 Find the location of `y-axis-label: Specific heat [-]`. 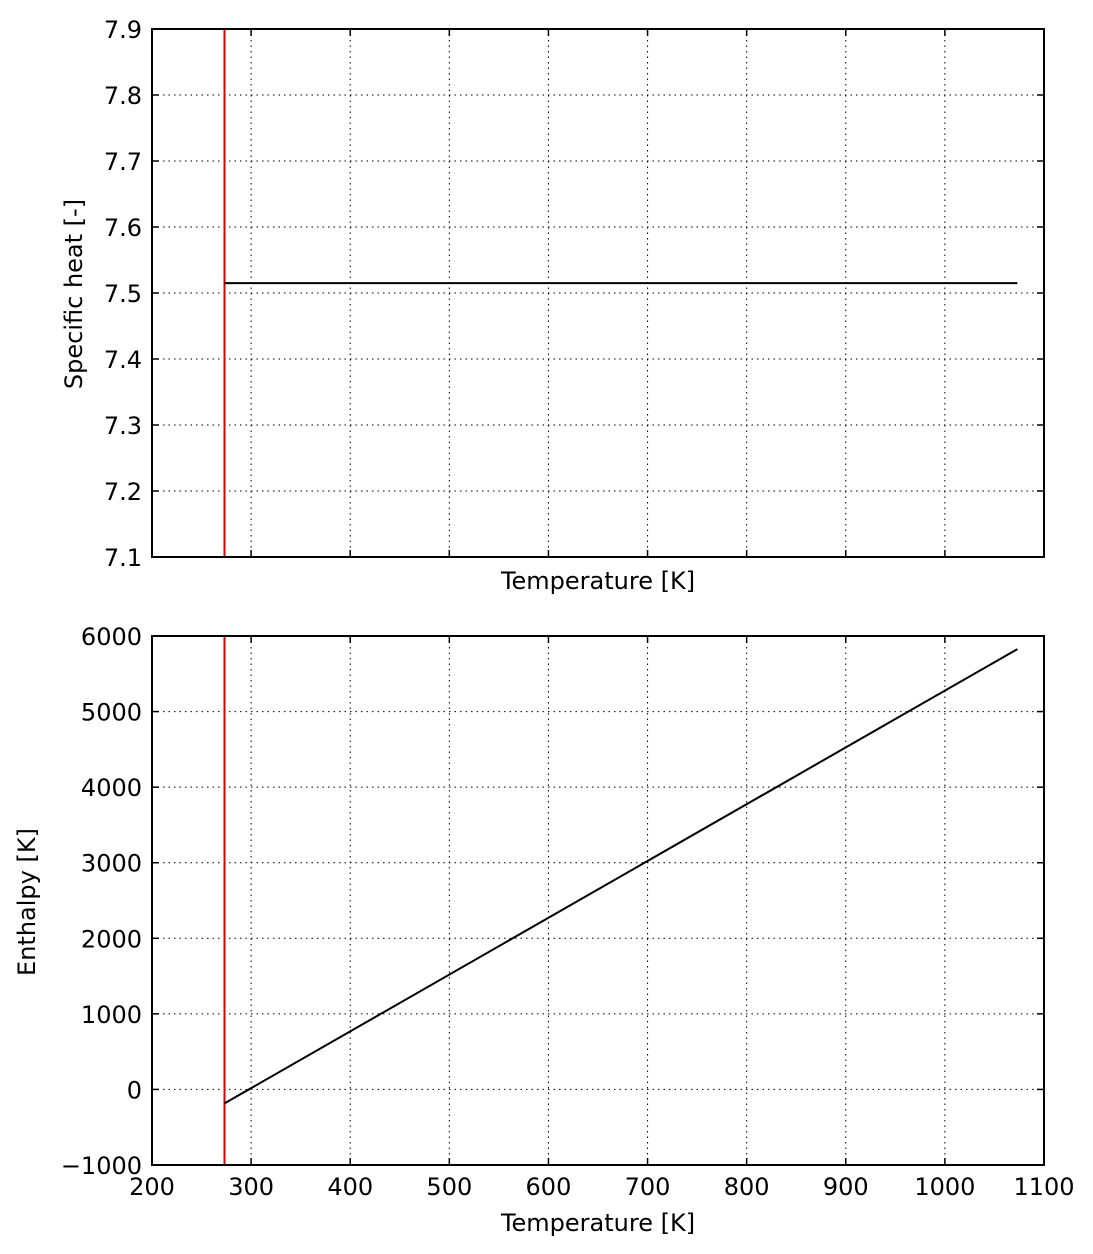

y-axis-label: Specific heat [-] is located at coordinates (74, 294).